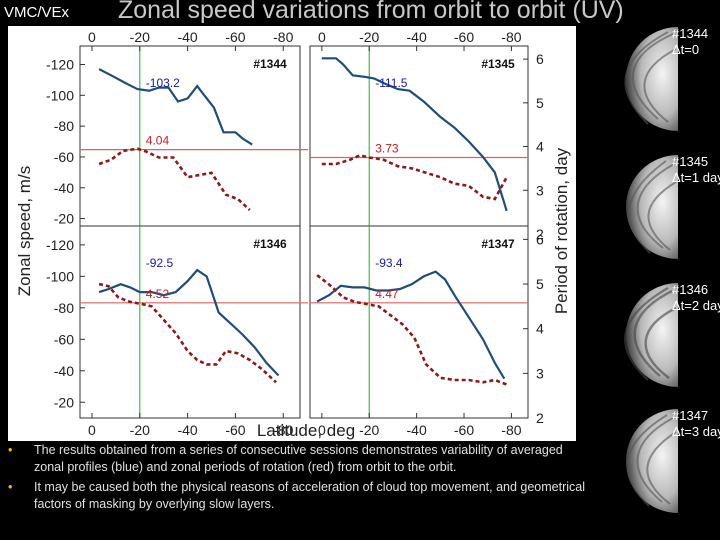  What do you see at coordinates (270, 64) in the screenshot?
I see `panel-orbit-label: #1344` at bounding box center [270, 64].